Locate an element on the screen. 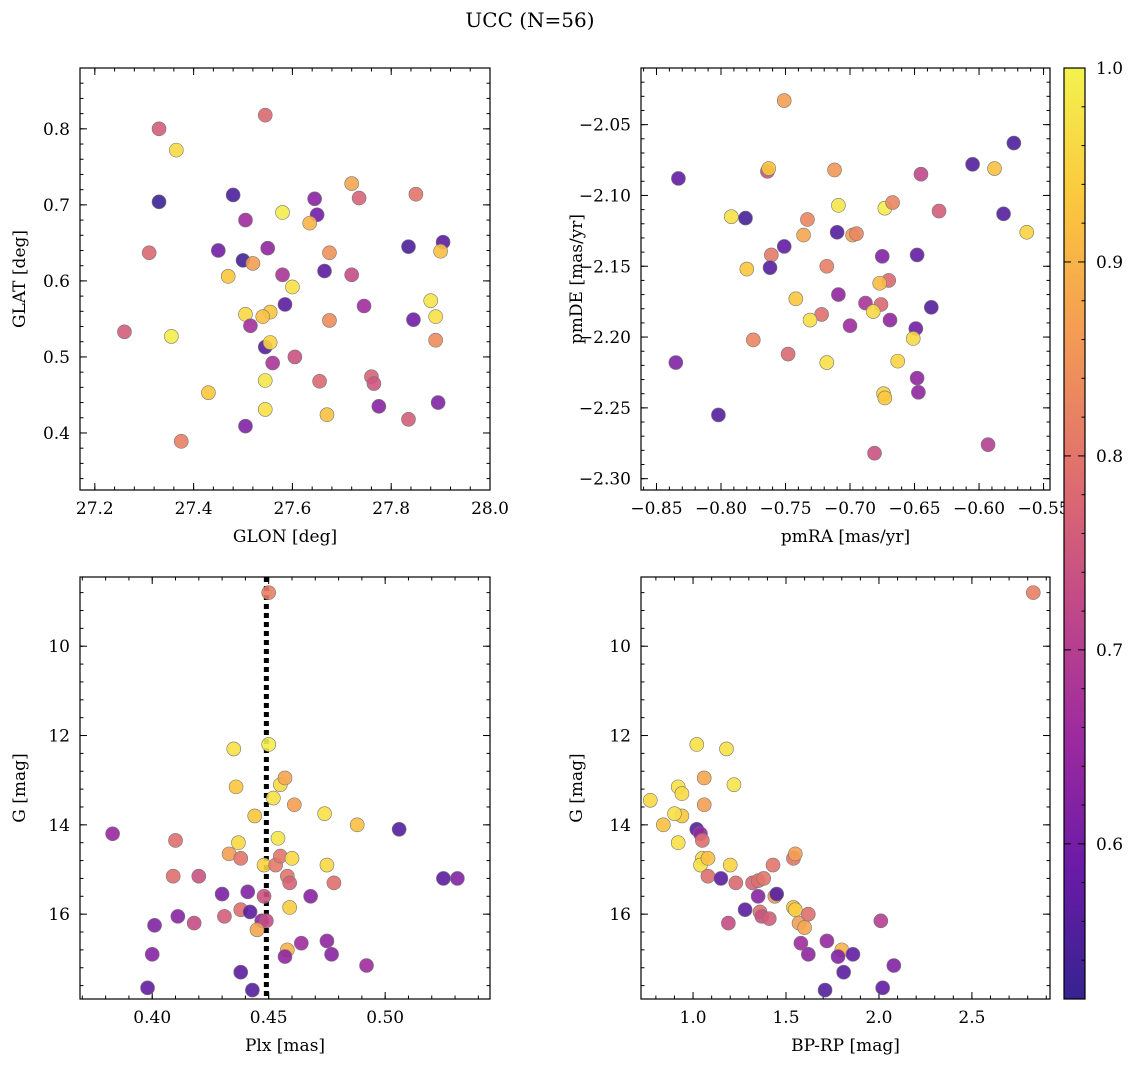  x-tick-label: 2.0 is located at coordinates (878, 1018).